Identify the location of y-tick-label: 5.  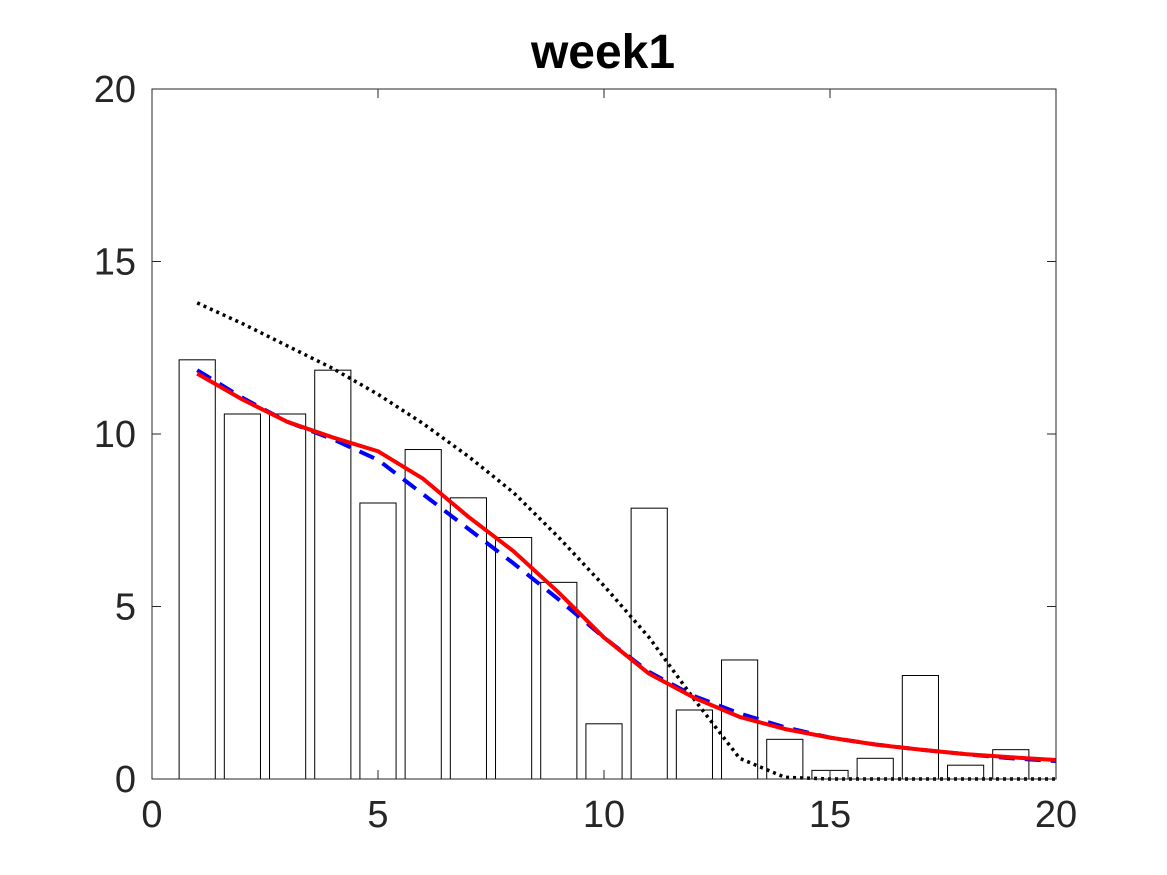
(125, 608).